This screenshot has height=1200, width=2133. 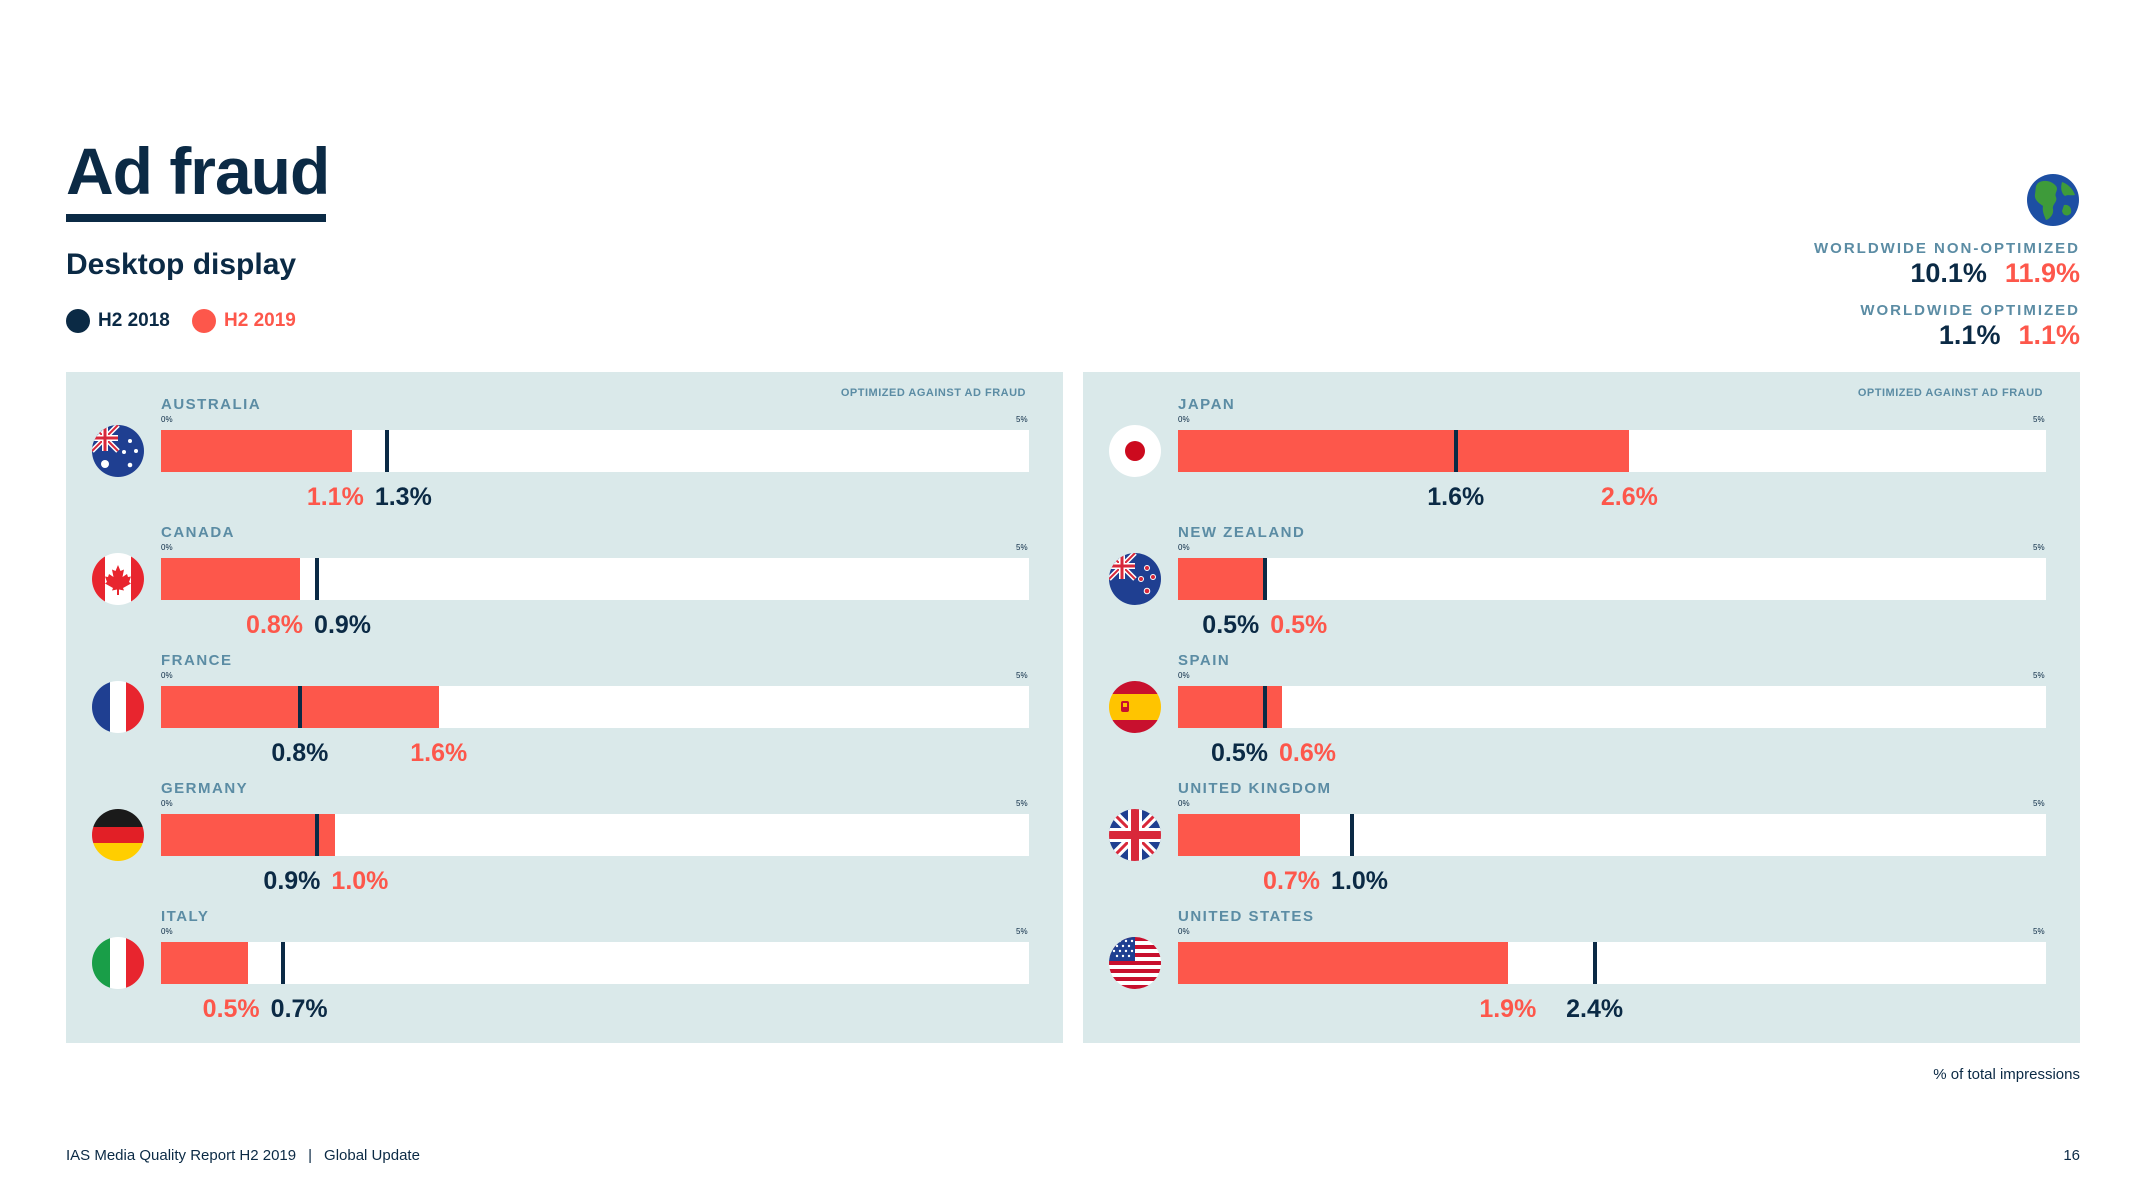 I want to click on marker-h2-2018-united-states, so click(x=1594, y=963).